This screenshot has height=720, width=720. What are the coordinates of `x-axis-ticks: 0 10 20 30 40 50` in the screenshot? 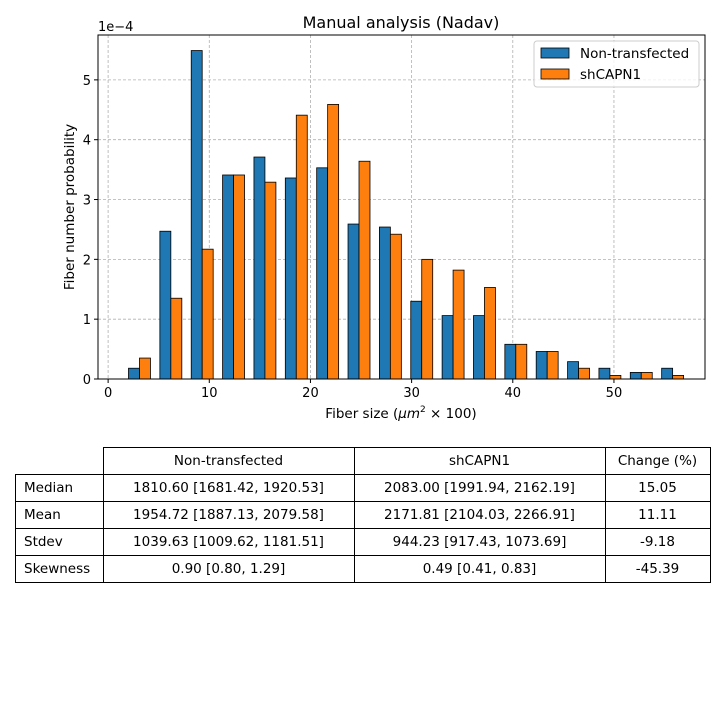 It's located at (363, 390).